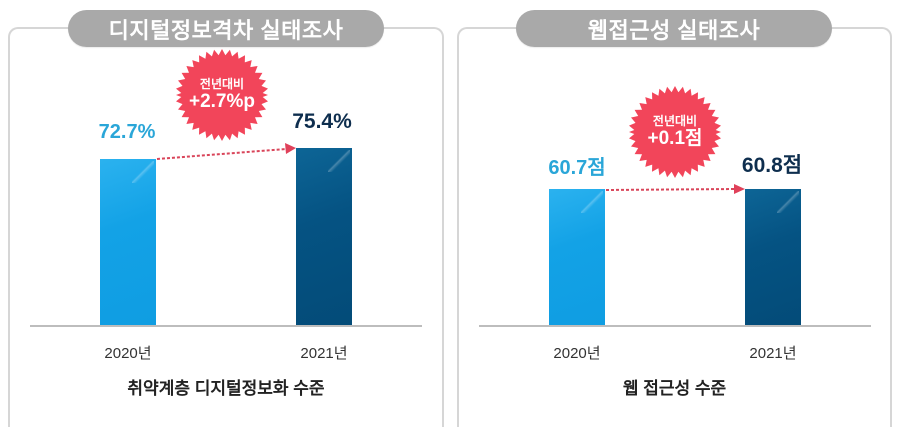 This screenshot has width=900, height=427. I want to click on yoy-change-badge: 전년대비 +2.7%p, so click(222, 95).